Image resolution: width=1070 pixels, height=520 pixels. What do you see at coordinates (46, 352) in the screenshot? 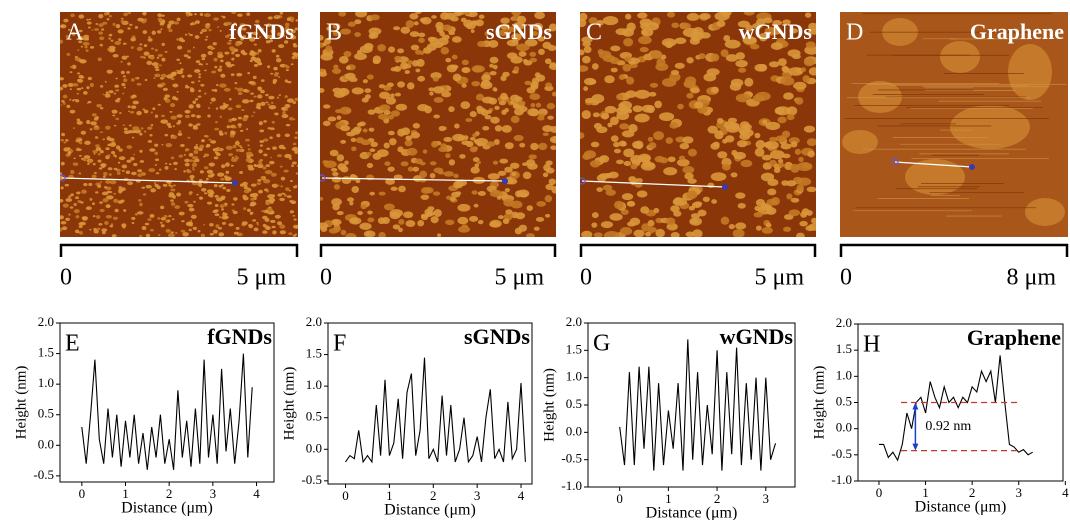
I see `y-tick-label: 1.5` at bounding box center [46, 352].